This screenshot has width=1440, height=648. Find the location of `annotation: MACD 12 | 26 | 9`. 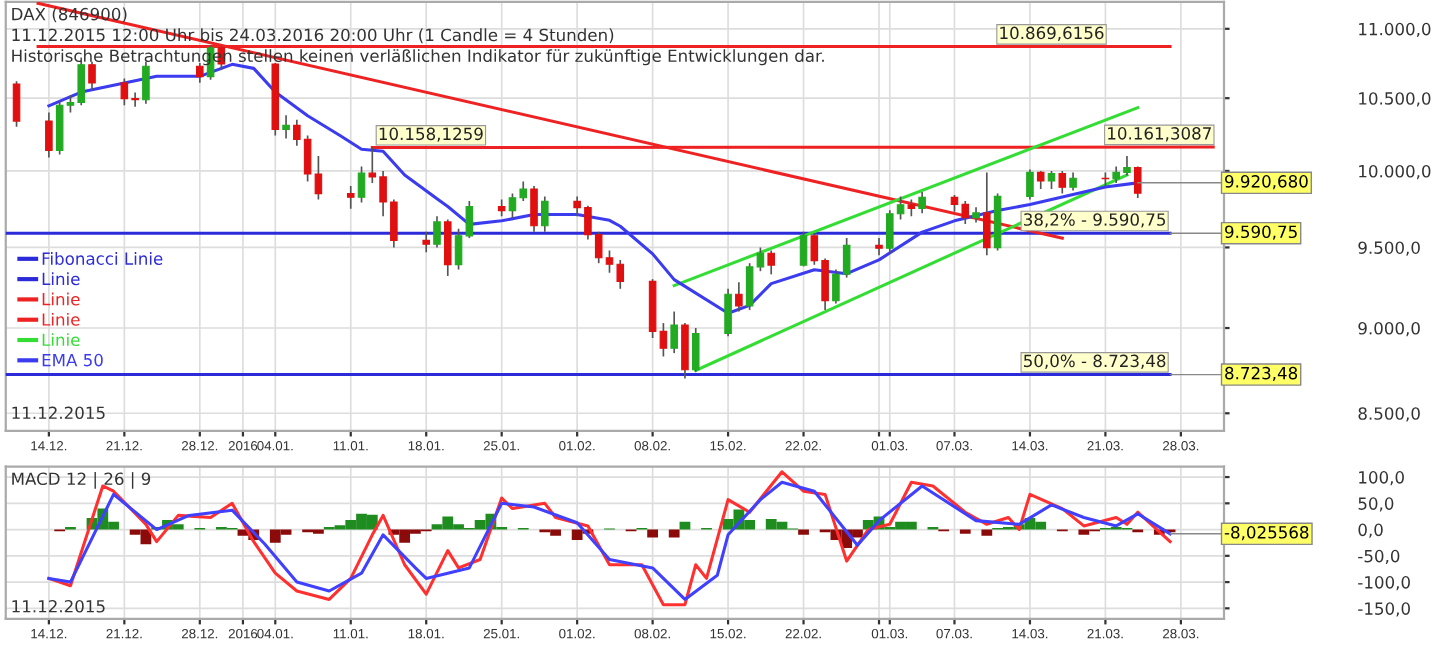

annotation: MACD 12 | 26 | 9 is located at coordinates (81, 480).